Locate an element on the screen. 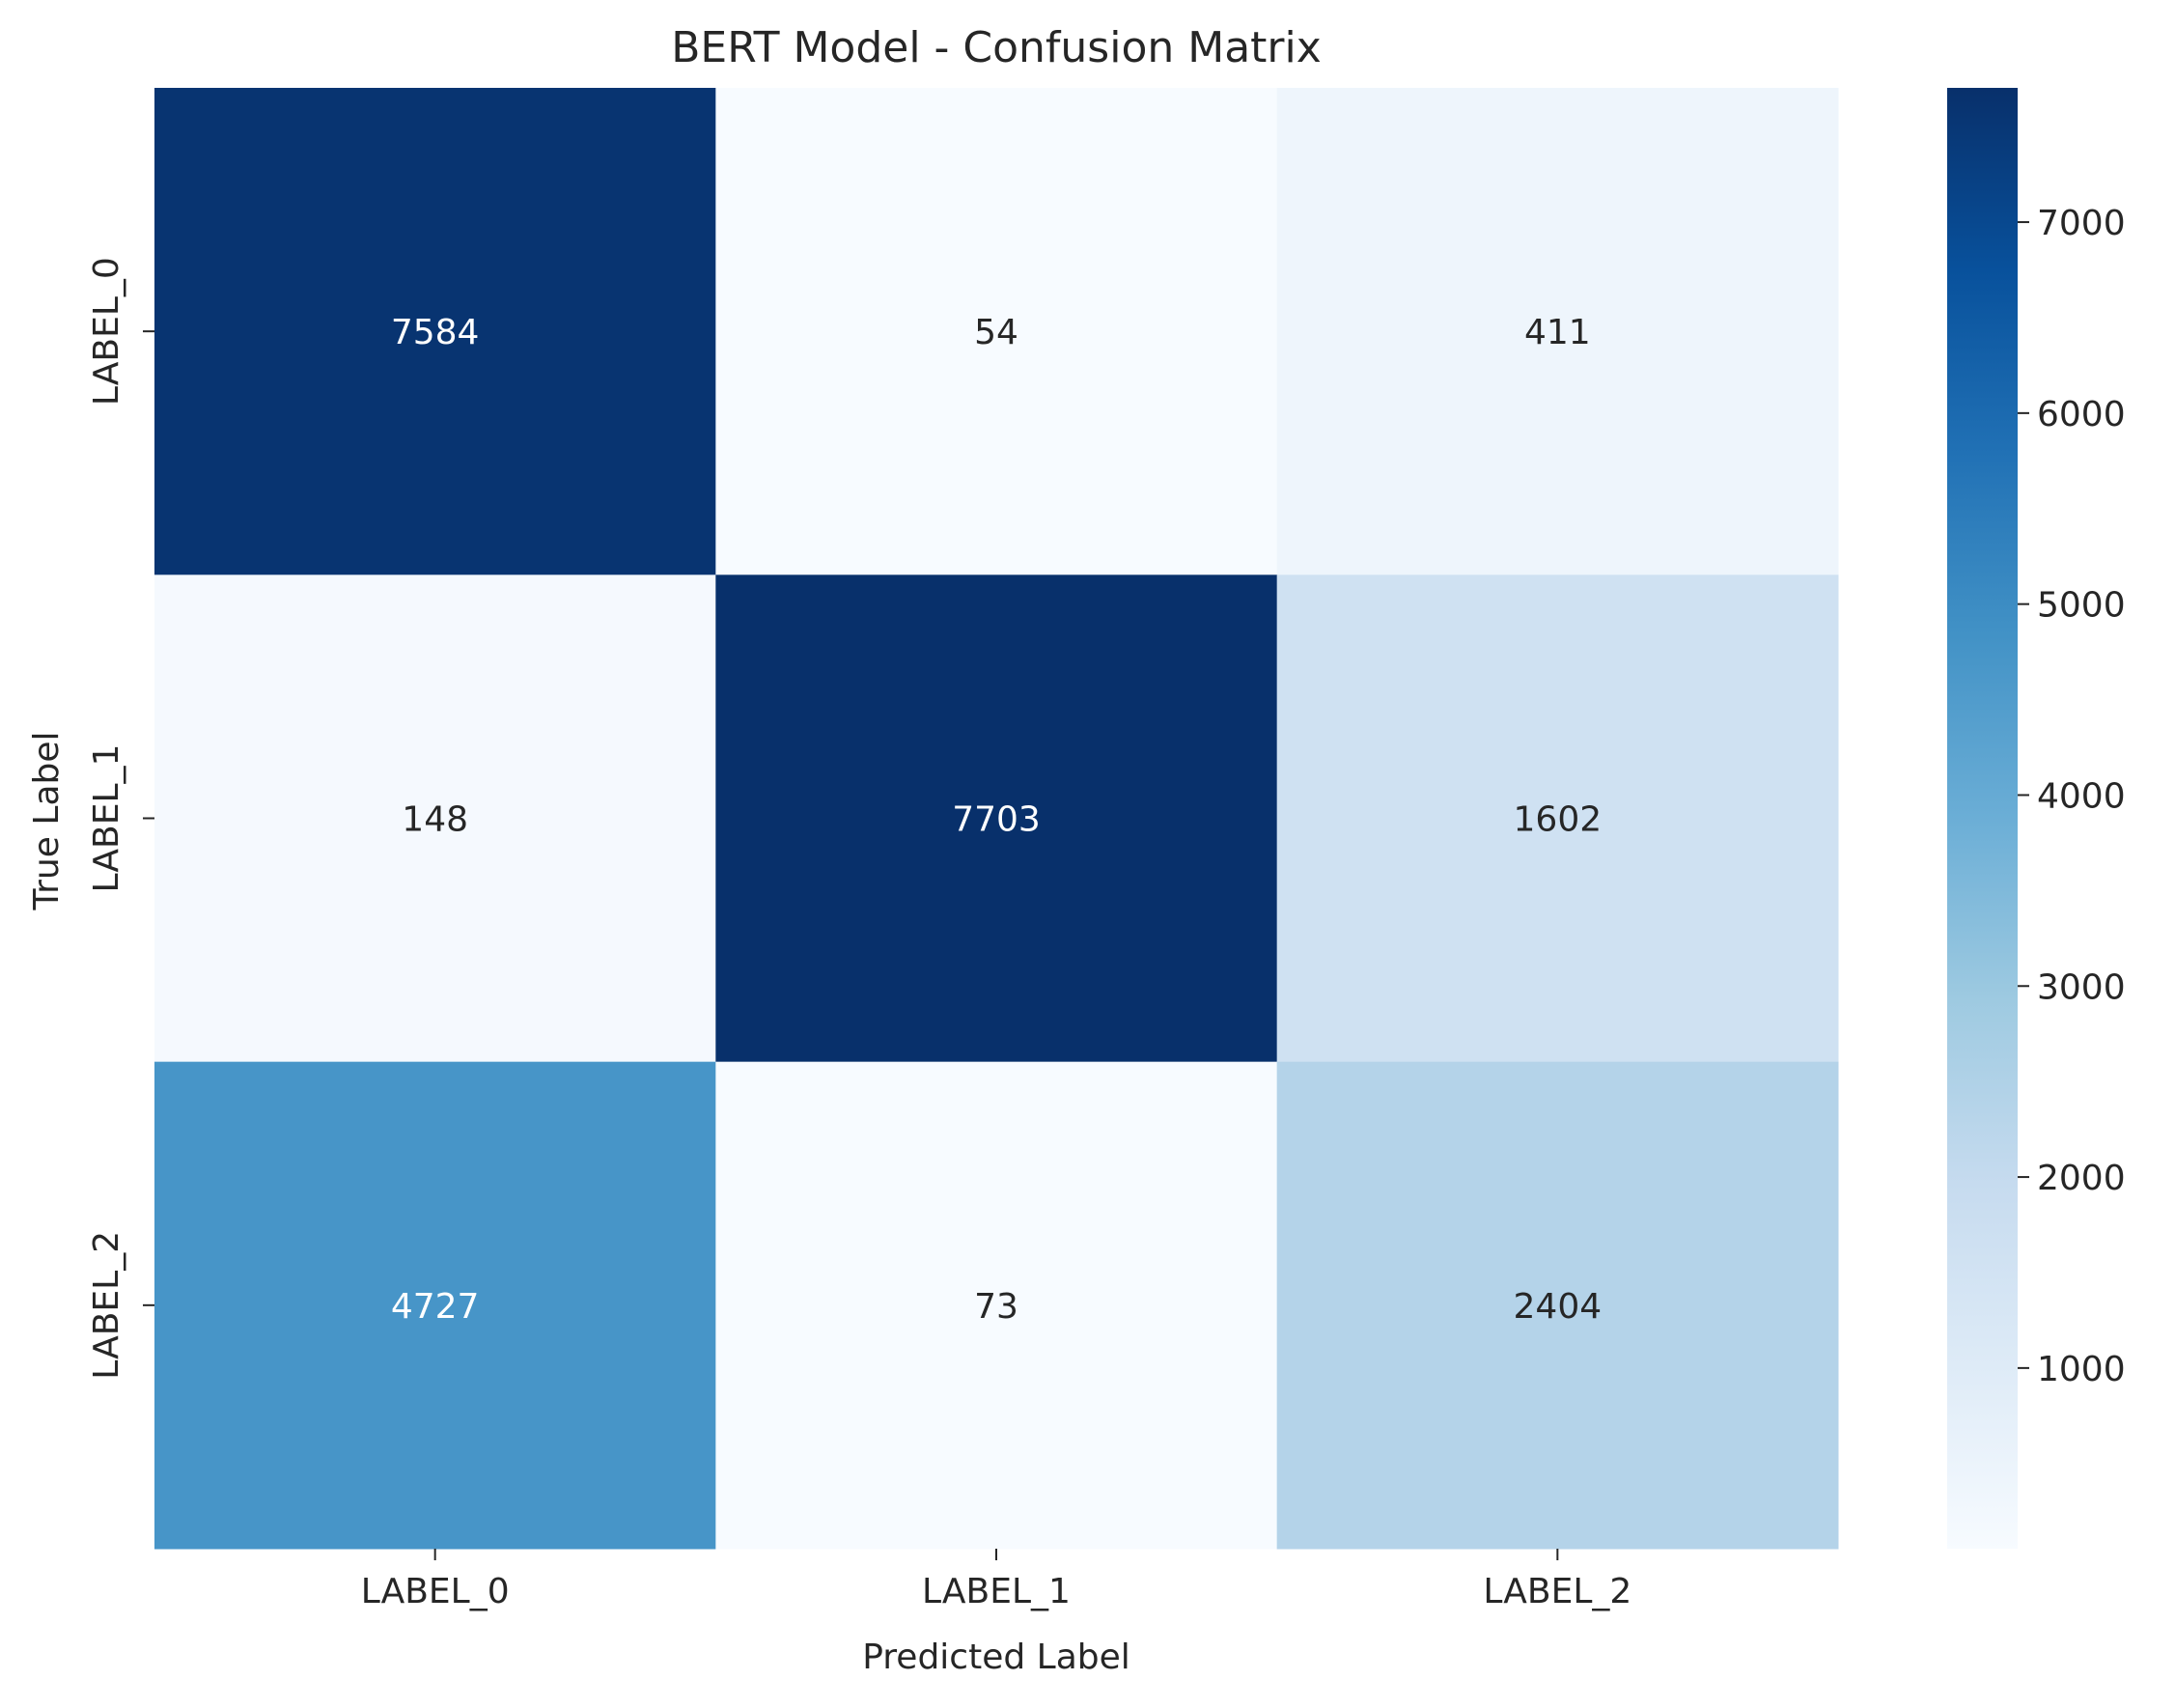  y-axis-ticks: LABEL_0 LABEL_1 LABEL_2 is located at coordinates (120, 819).